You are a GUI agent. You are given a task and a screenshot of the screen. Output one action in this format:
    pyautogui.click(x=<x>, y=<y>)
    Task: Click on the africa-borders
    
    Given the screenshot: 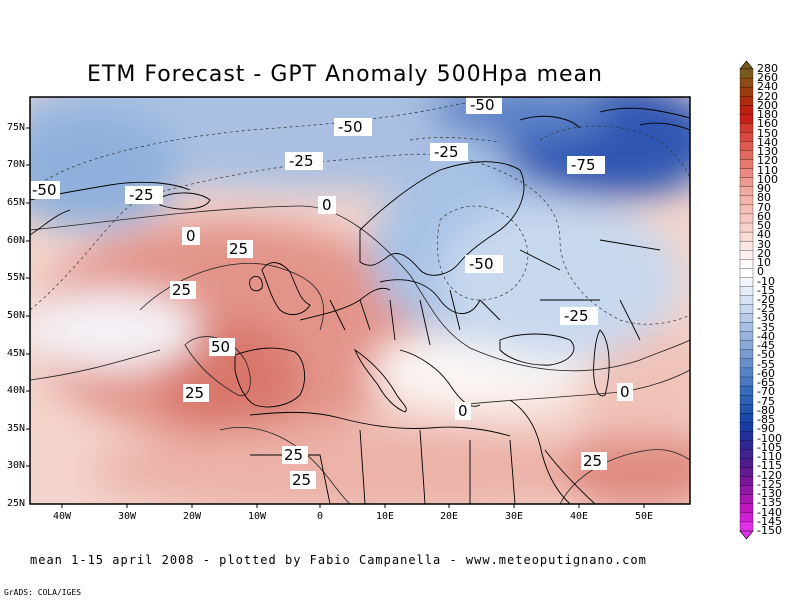 What is the action you would take?
    pyautogui.click(x=383, y=466)
    